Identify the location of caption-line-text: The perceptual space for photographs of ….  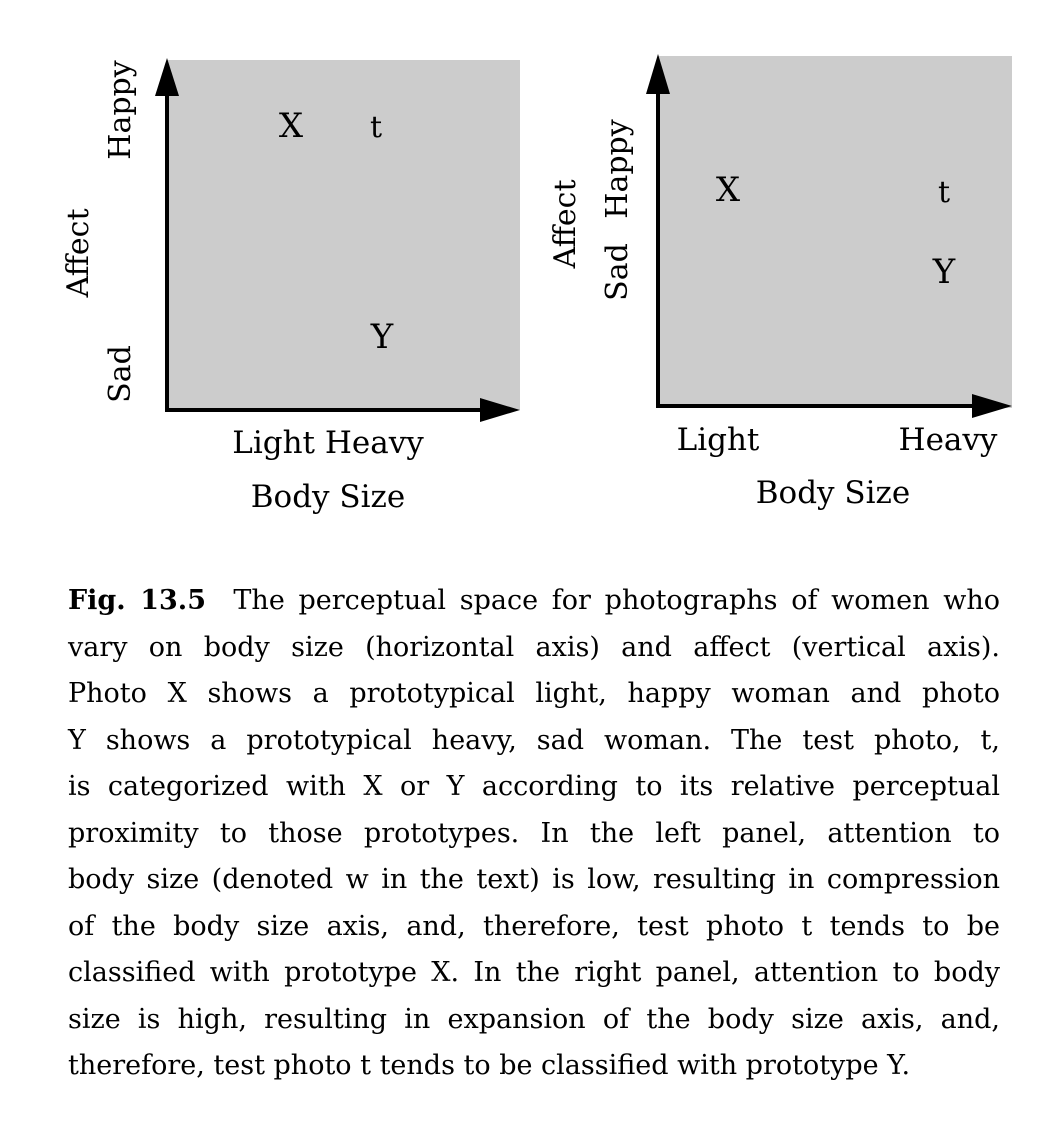
(616, 600).